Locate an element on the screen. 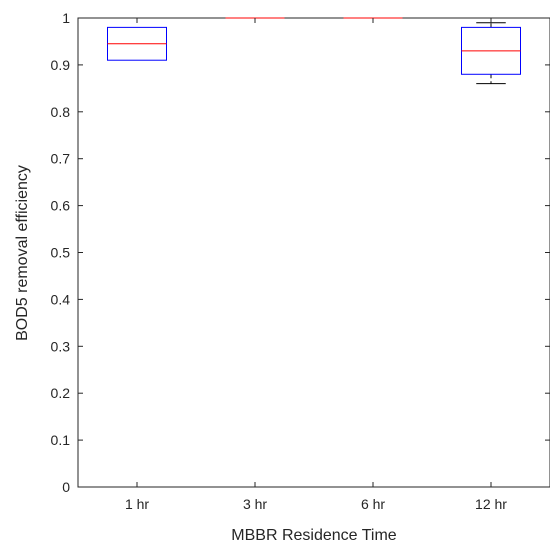 Image resolution: width=550 pixels, height=548 pixels. y-tick-label: 0.4 is located at coordinates (61, 299).